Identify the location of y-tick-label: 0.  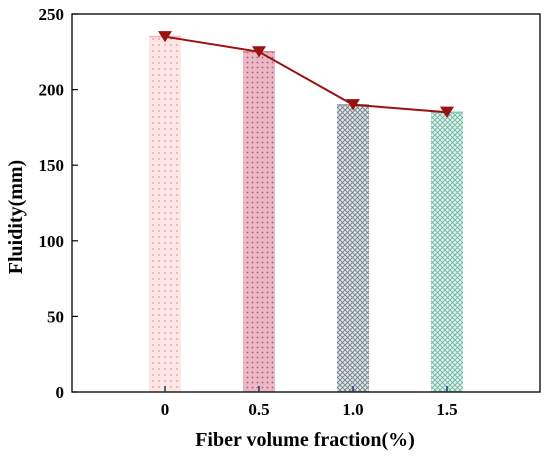
(60, 392).